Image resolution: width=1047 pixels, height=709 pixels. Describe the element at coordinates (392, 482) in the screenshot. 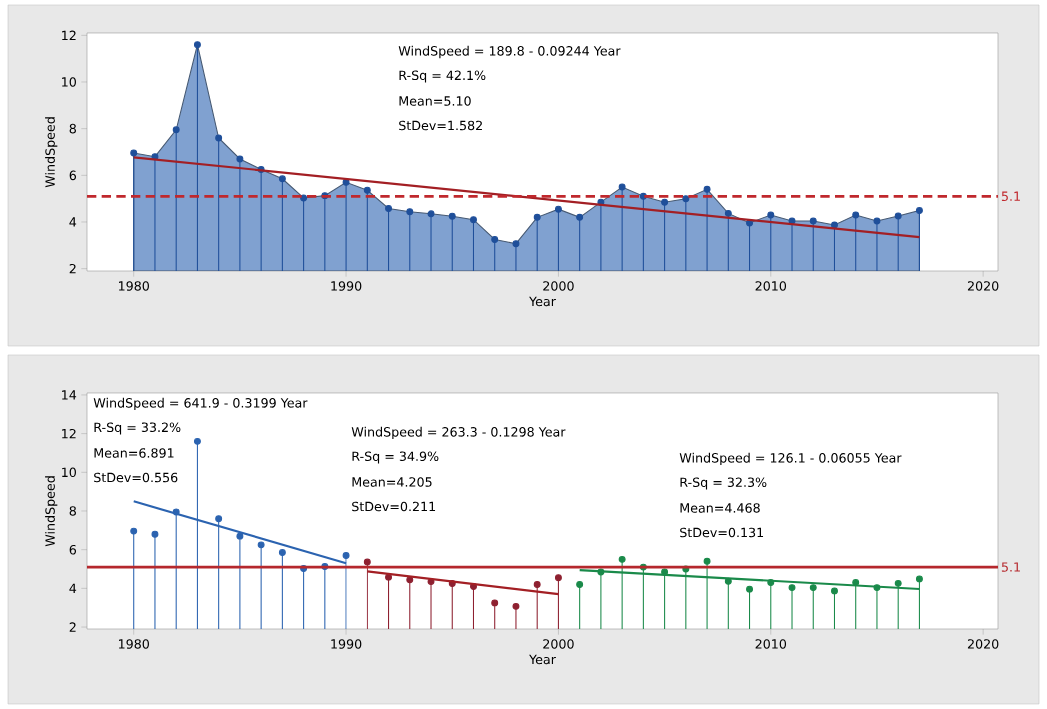

I see `annotation: Mean=4.205` at that location.